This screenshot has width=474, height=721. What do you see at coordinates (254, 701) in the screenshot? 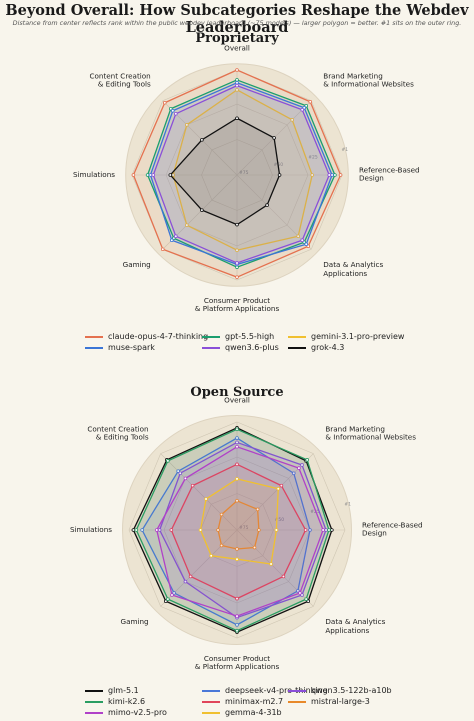
I see `legend-label: minimax-m2.7` at bounding box center [254, 701].